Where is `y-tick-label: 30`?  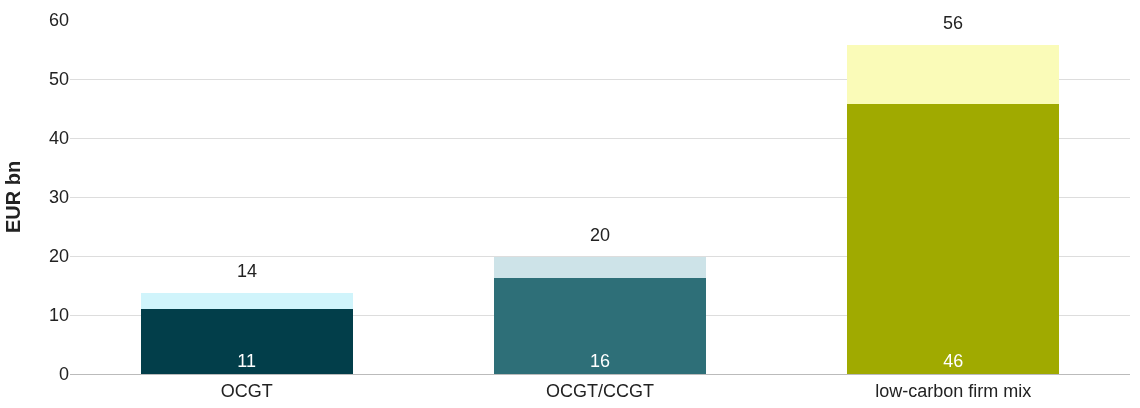 y-tick-label: 30 is located at coordinates (58, 197).